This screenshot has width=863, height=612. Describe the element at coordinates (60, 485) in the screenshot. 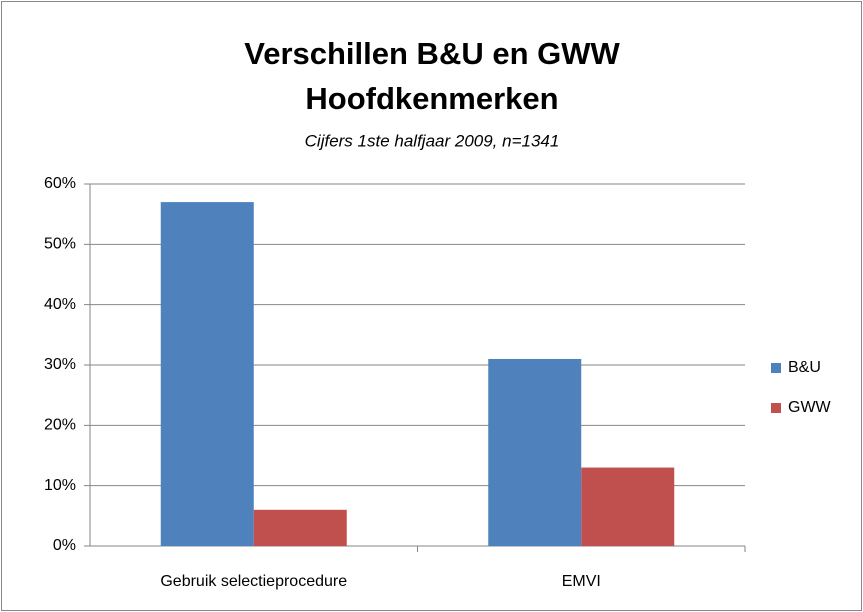

I see `y-tick-label: 10%` at that location.